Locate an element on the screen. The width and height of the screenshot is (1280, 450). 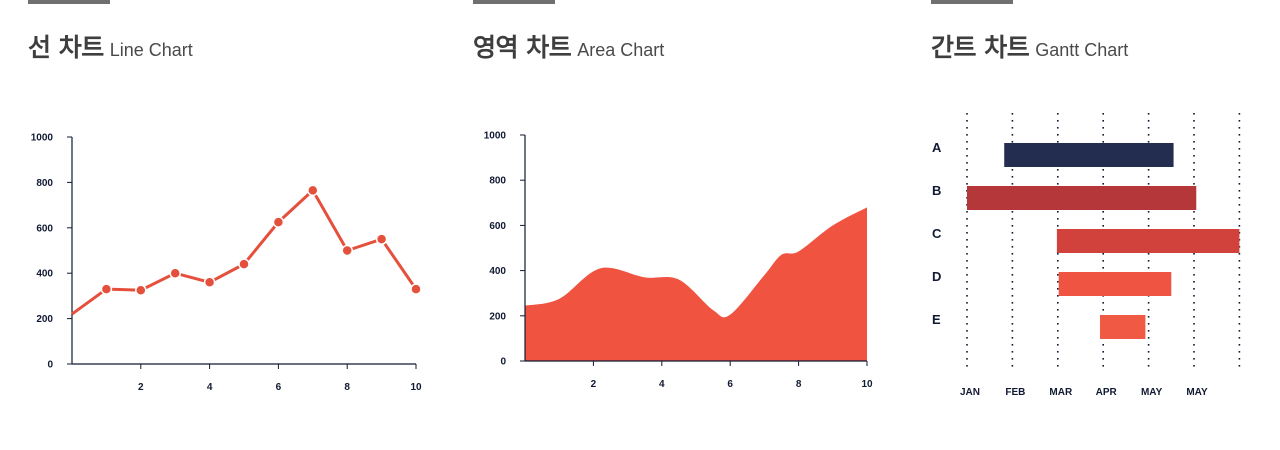
line-y-tick-label: 800 is located at coordinates (44, 183).